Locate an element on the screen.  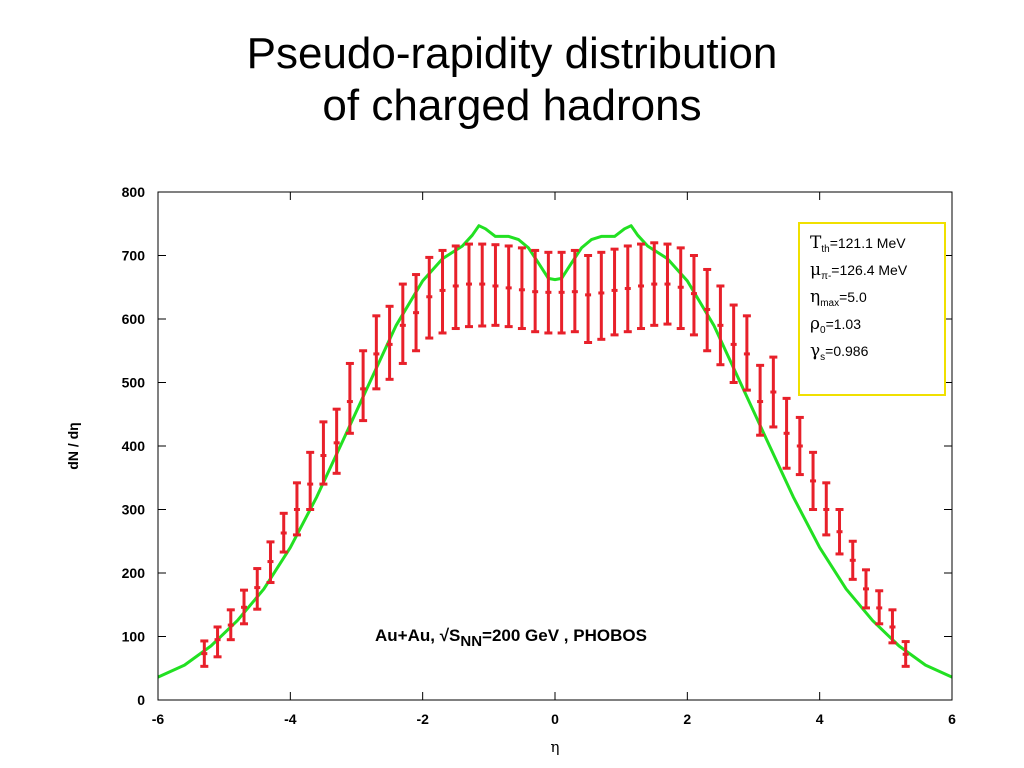
x-tick-label: -6 is located at coordinates (158, 719).